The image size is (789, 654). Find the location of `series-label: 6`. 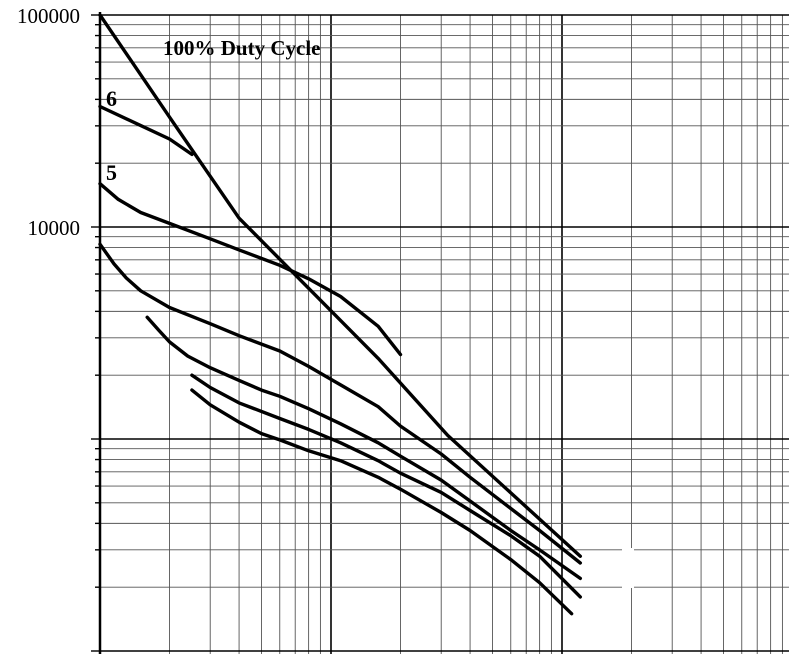

series-label: 6 is located at coordinates (111, 98).